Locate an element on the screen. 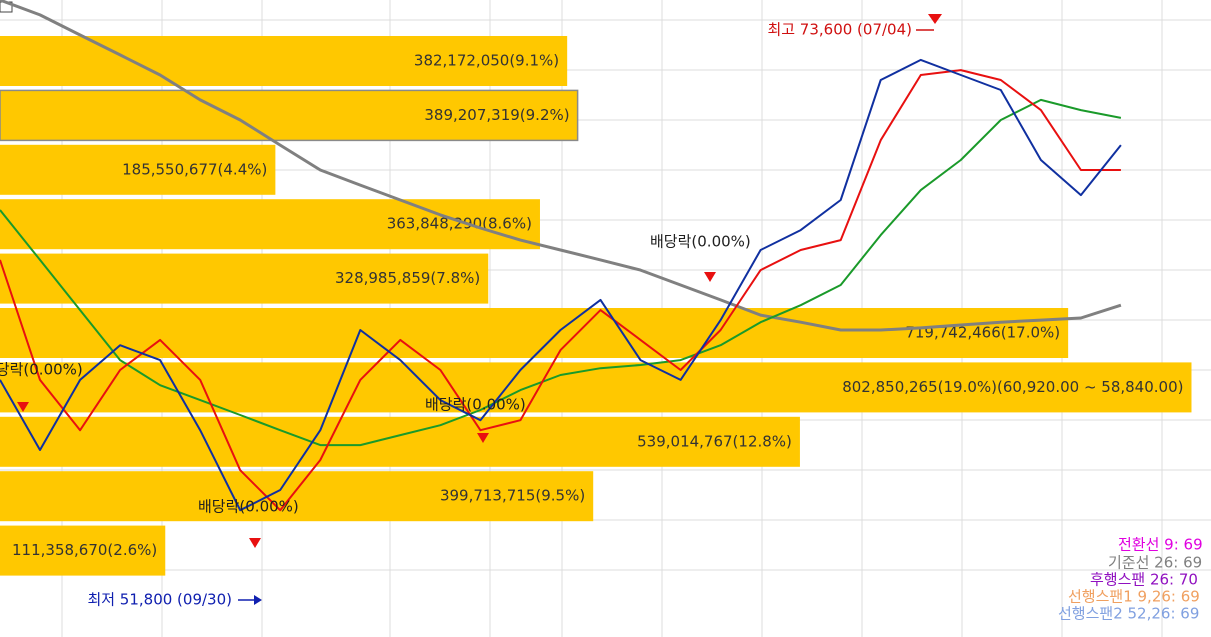 This screenshot has height=637, width=1211. volume-label: 111,358,670(2.6%) is located at coordinates (84, 550).